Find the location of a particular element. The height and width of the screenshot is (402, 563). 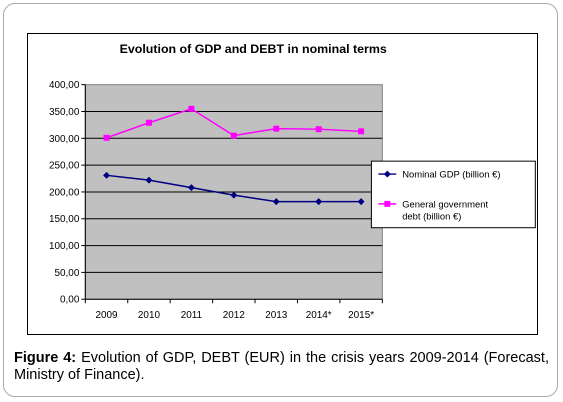

y-tick-label: 50,00 is located at coordinates (67, 273).